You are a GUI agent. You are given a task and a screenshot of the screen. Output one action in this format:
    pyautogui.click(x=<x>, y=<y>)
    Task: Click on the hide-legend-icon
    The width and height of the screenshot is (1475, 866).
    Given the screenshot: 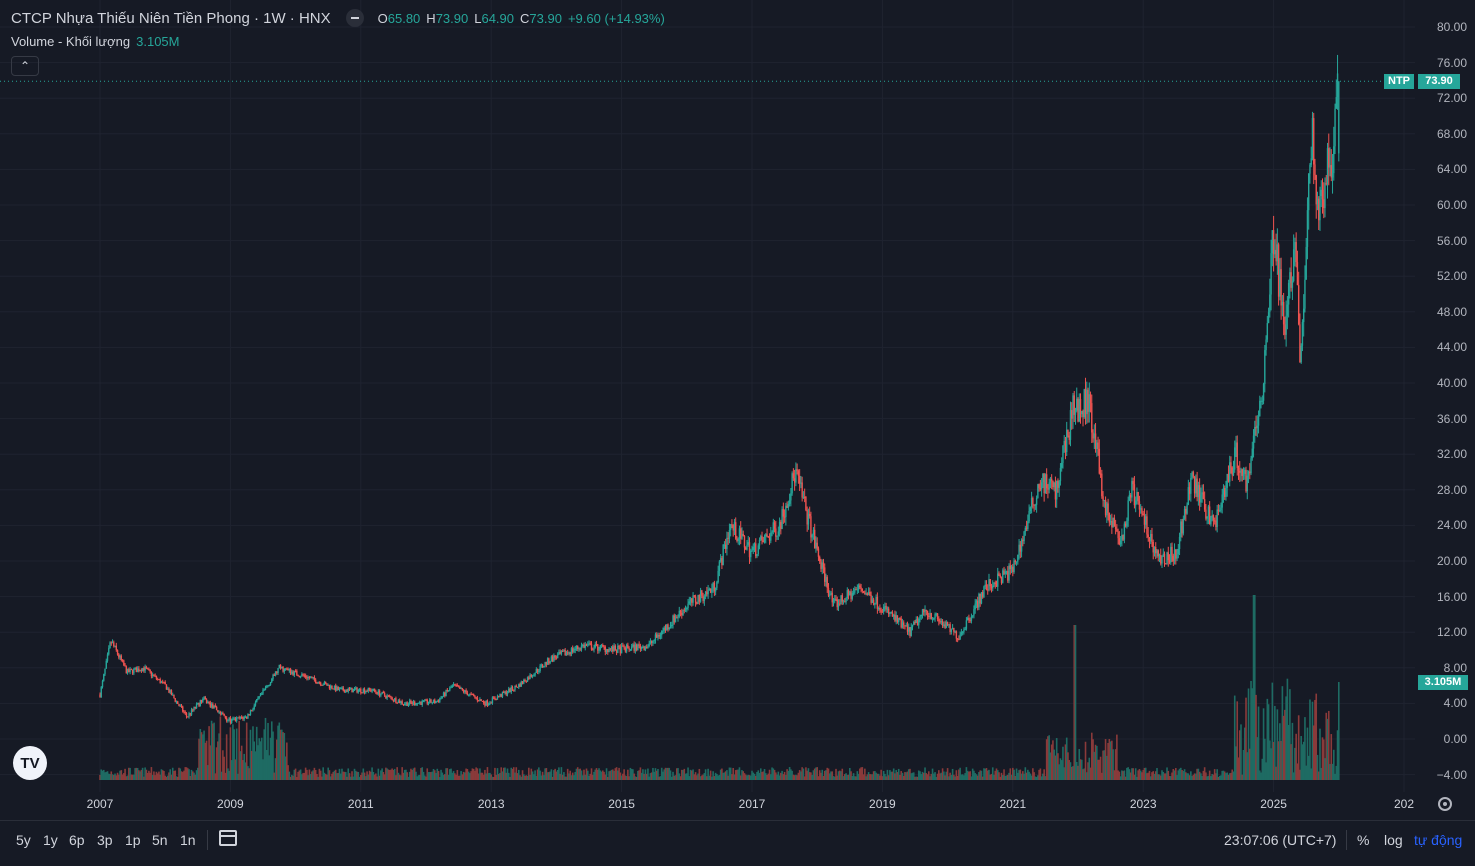 What is the action you would take?
    pyautogui.click(x=354, y=18)
    